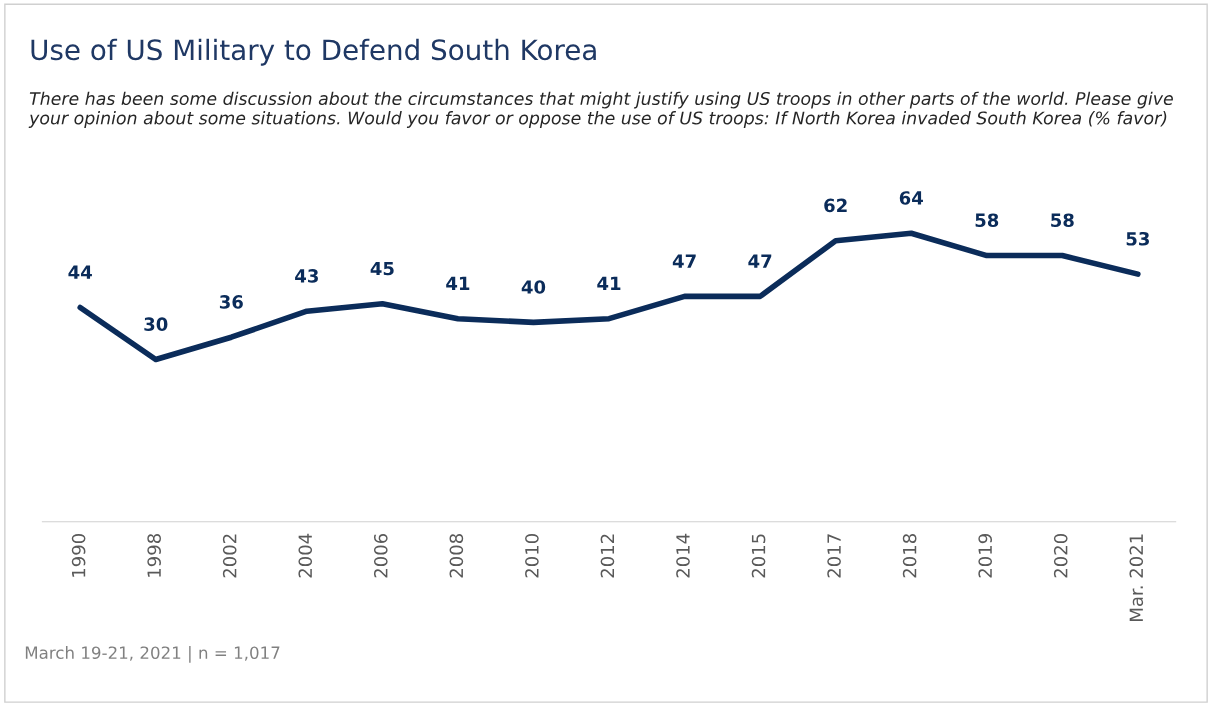 This screenshot has width=1212, height=705. I want to click on data-label: 45, so click(382, 268).